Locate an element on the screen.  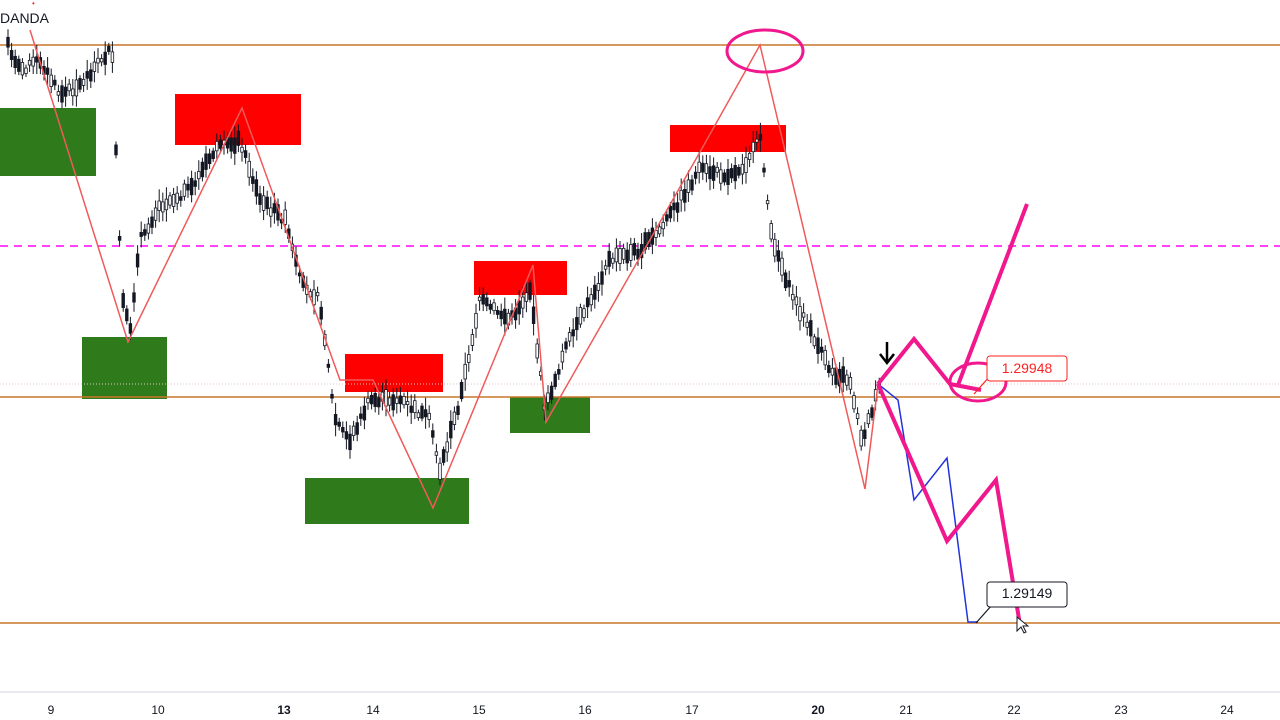
x-tick-label: 13 is located at coordinates (284, 710).